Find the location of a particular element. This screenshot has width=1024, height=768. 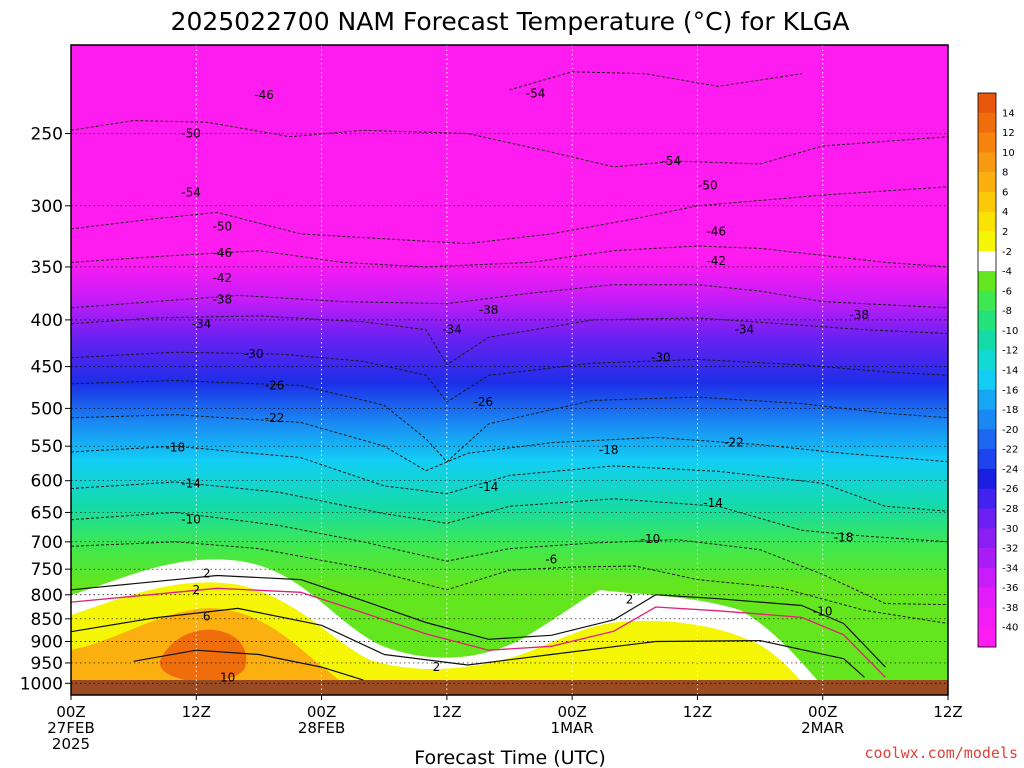

colorbar-tick-label: 4 is located at coordinates (1005, 212).